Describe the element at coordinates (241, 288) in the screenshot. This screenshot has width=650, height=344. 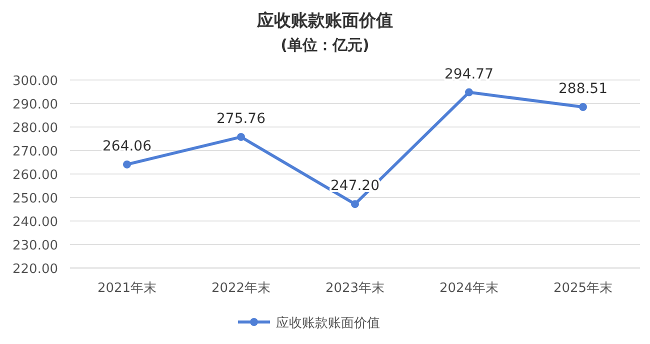
I see `x-tick-label: 2022年末` at that location.